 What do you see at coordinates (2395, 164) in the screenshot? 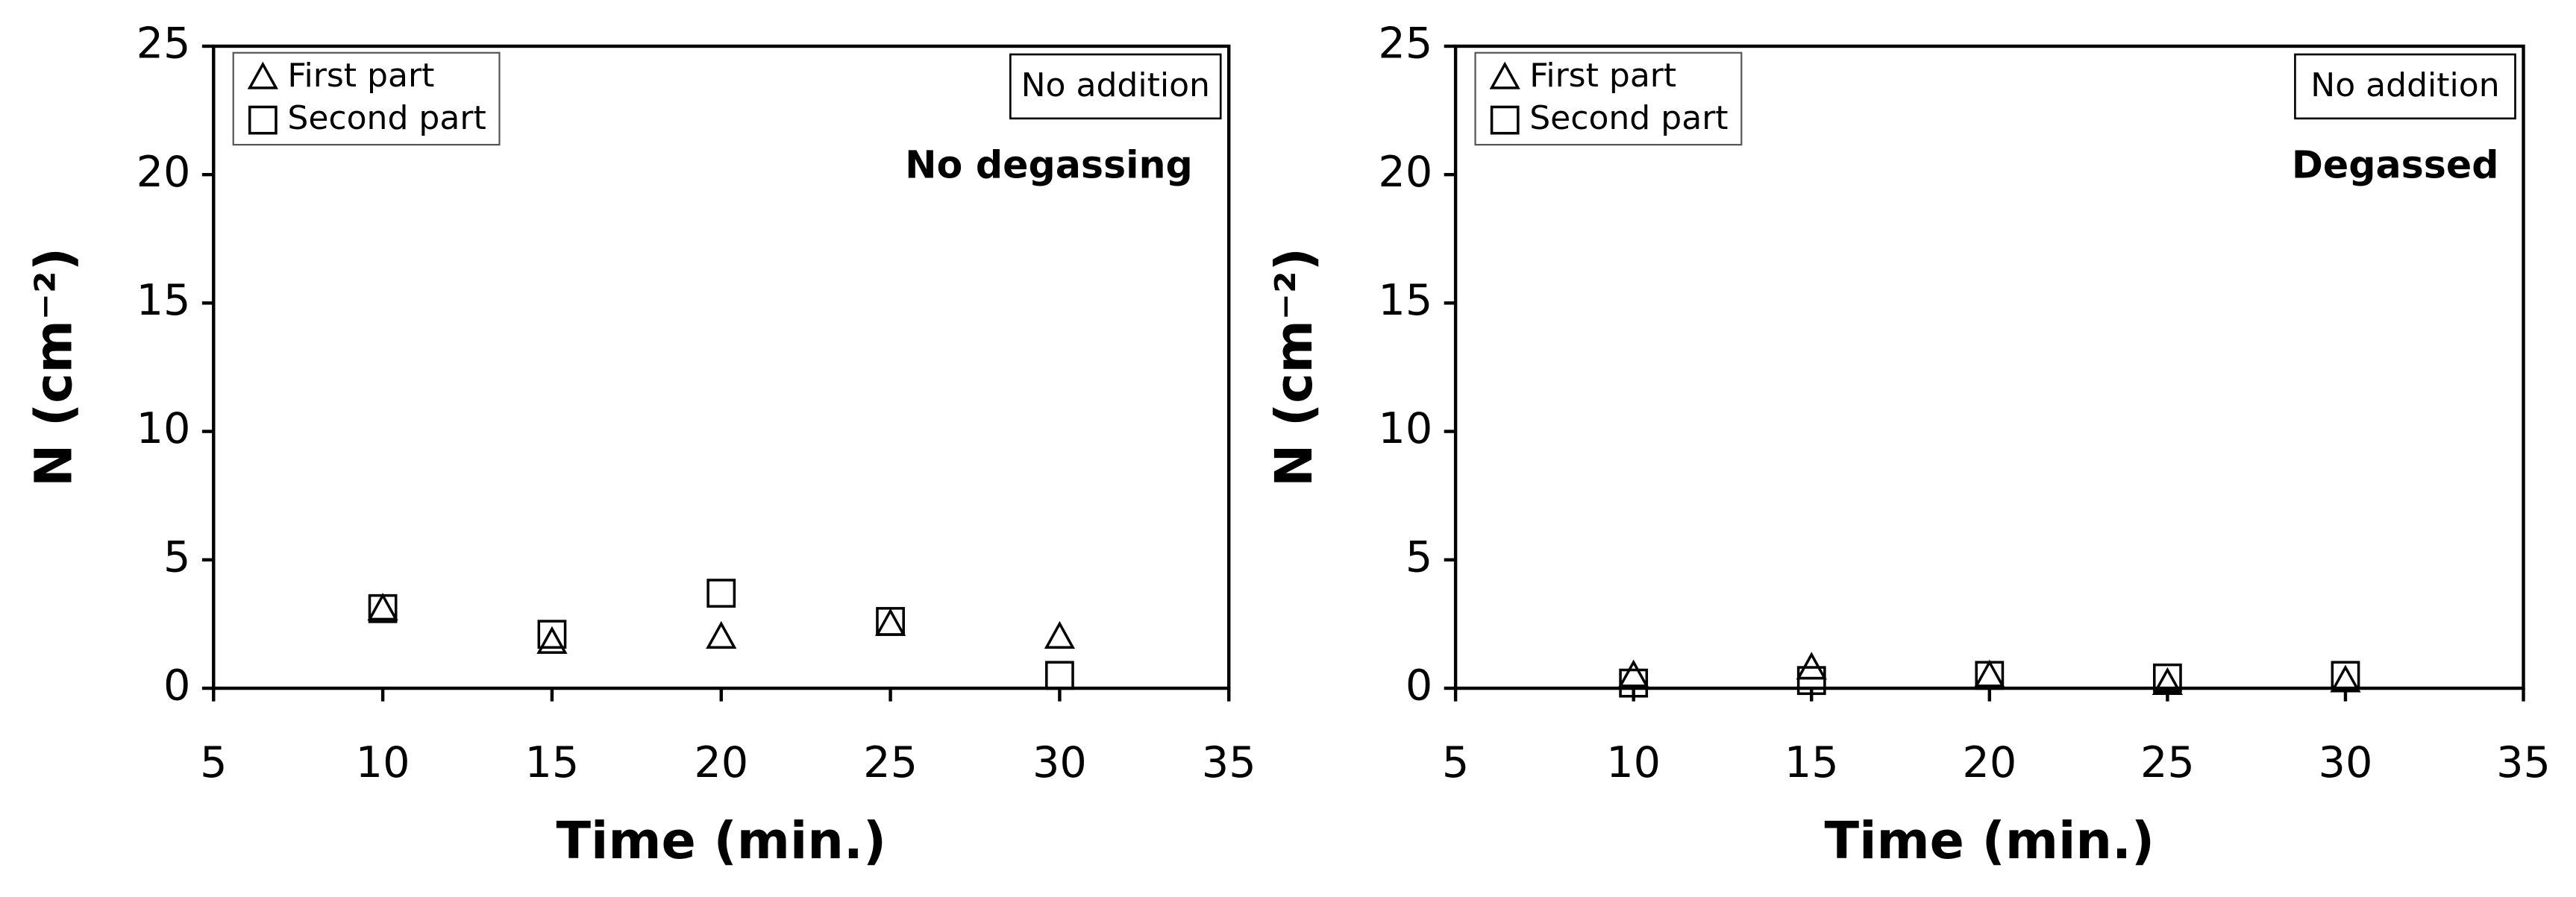
I see `annotation: Degassed` at bounding box center [2395, 164].